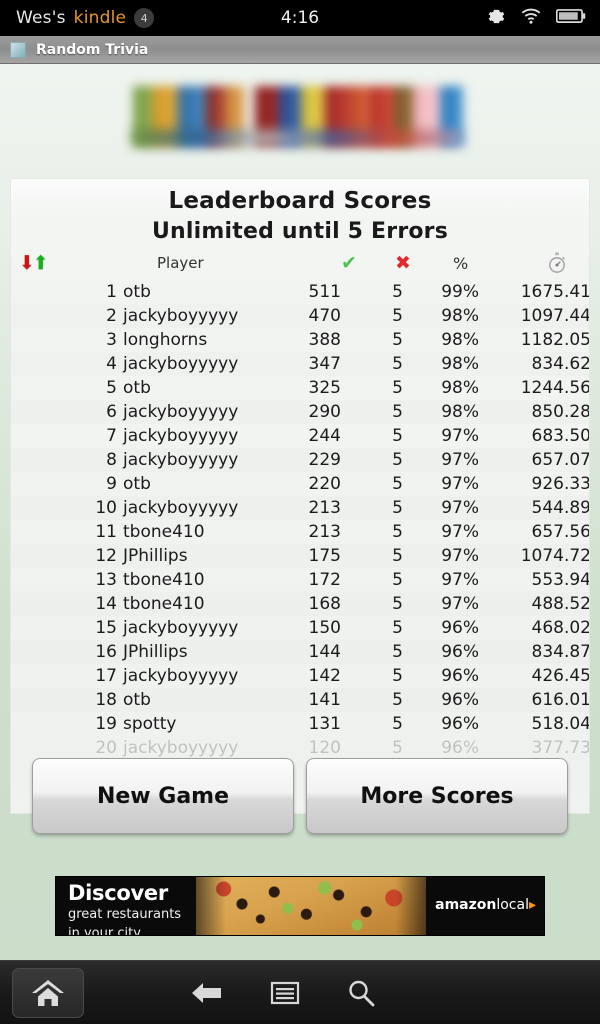 This screenshot has width=600, height=1024. I want to click on page-title: Leaderboard Scores, so click(300, 201).